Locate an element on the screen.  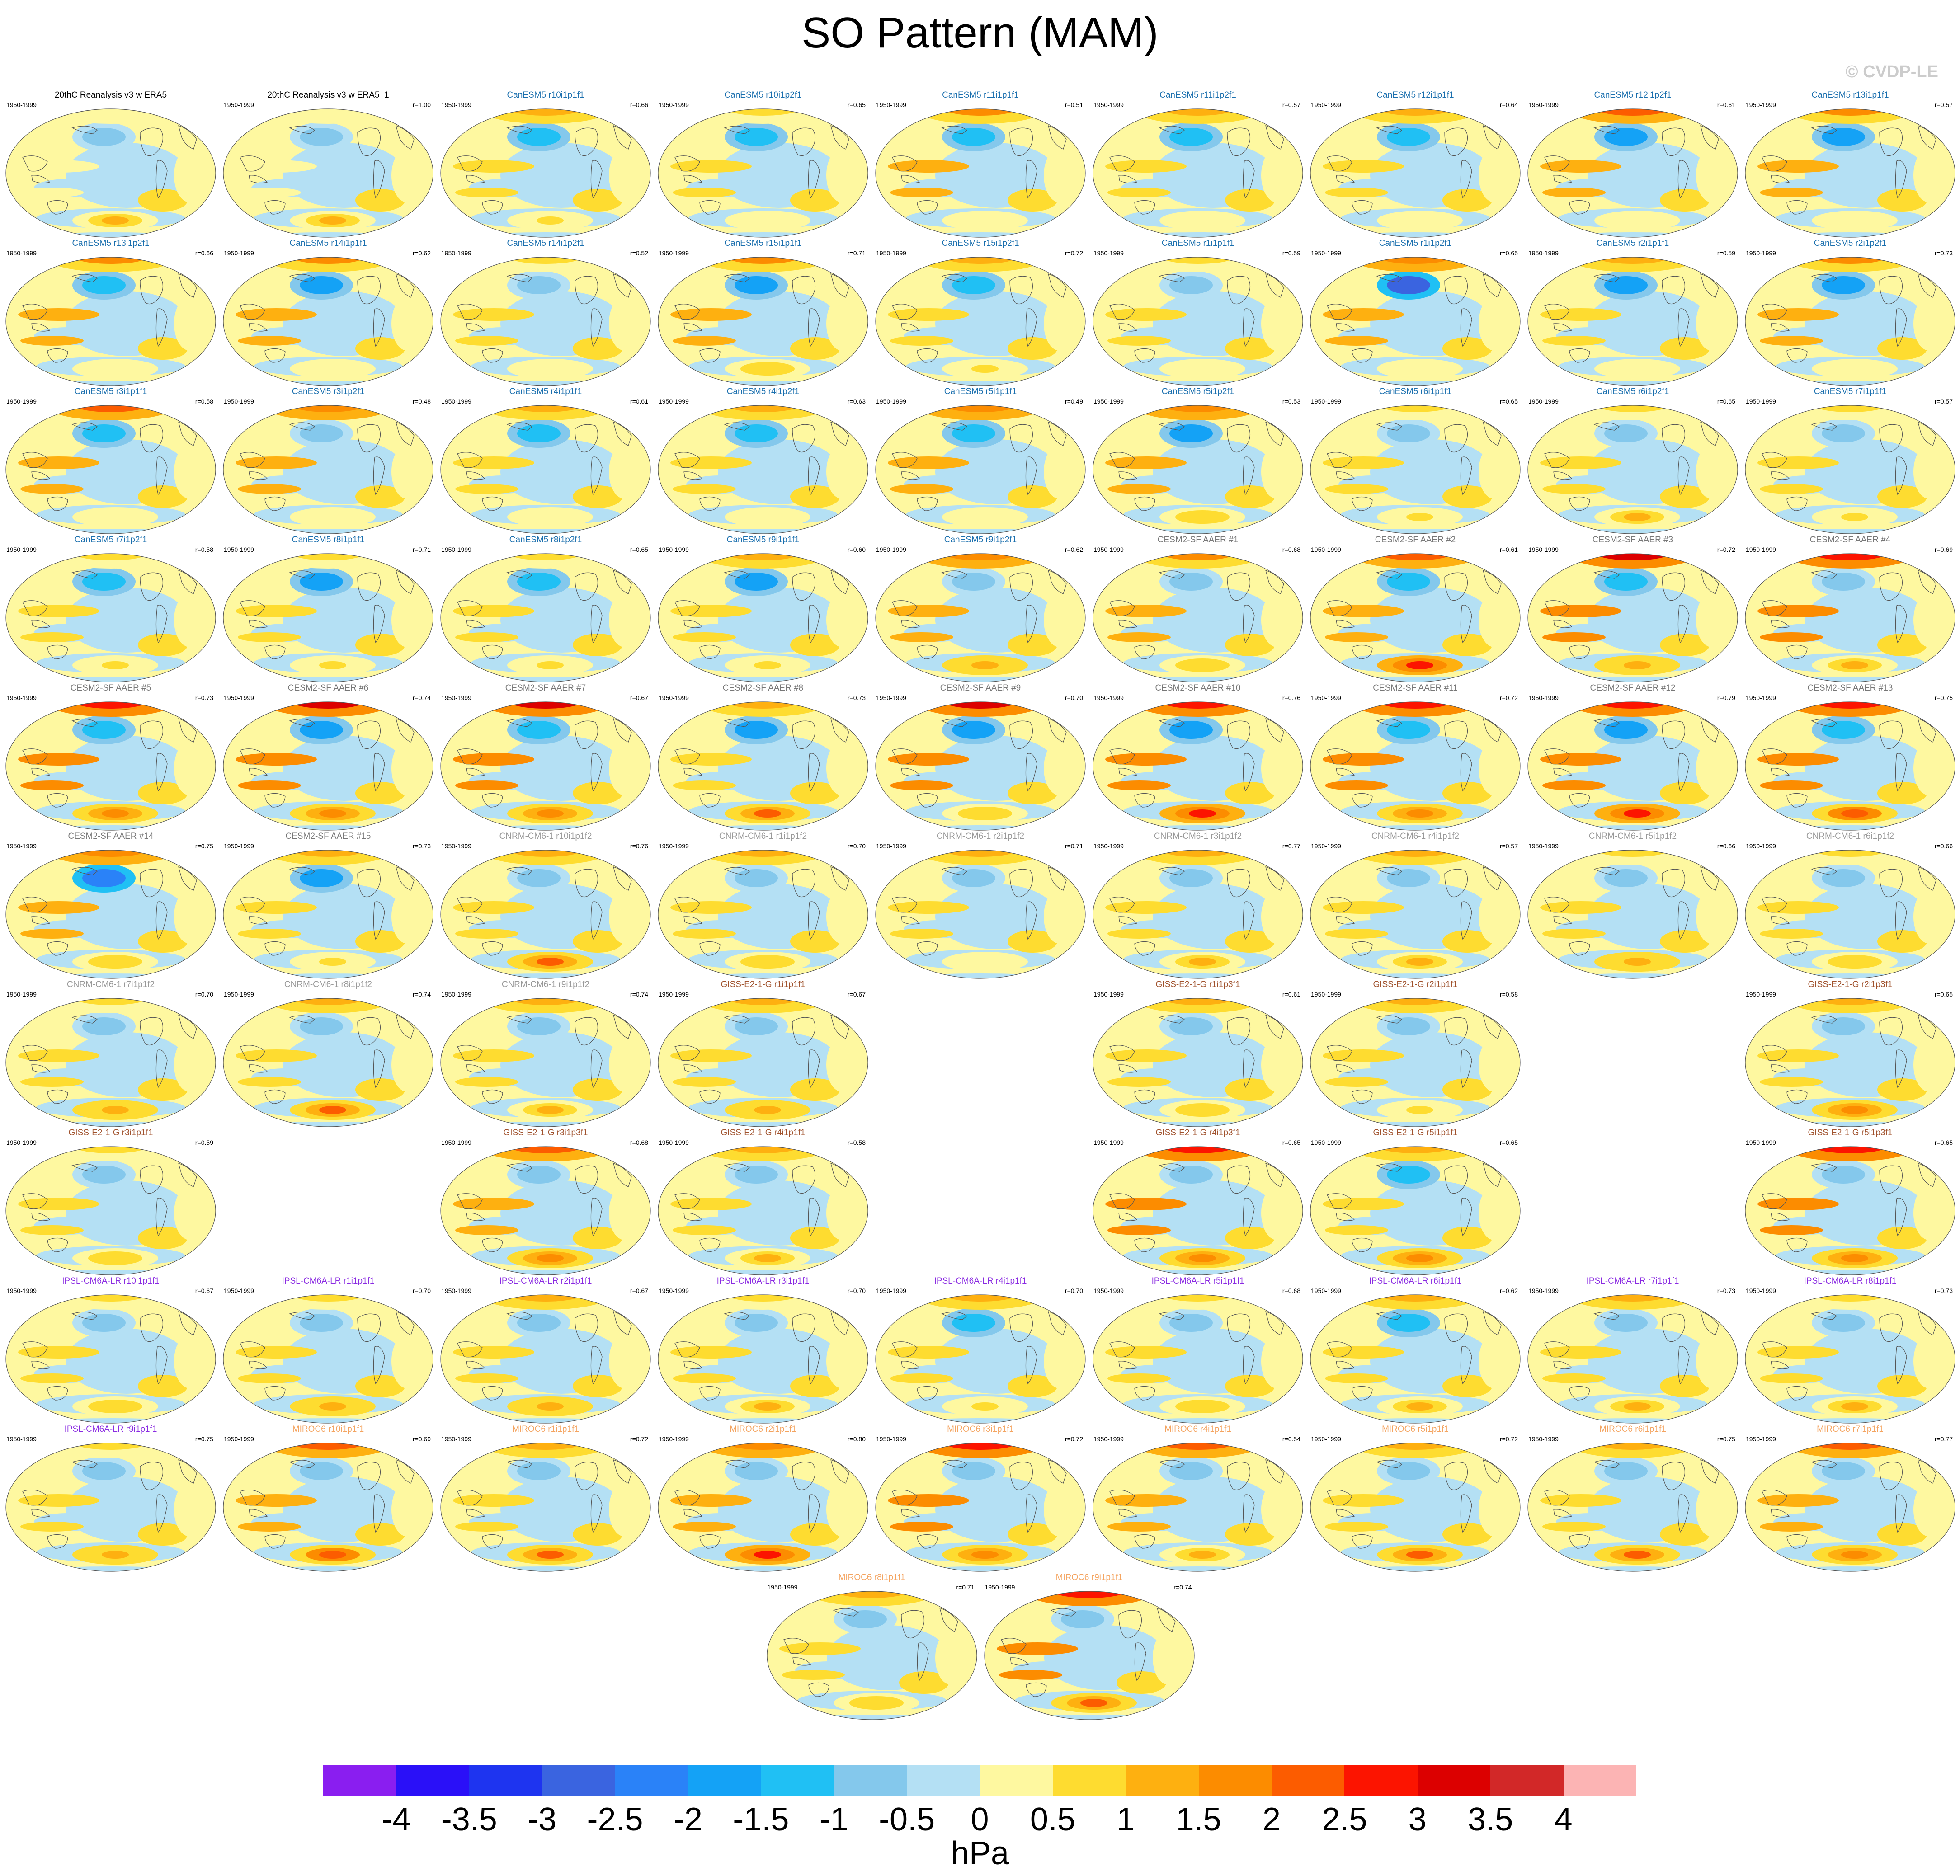
panel-title: MIROC6 r2i1p1f1 is located at coordinates (763, 1429).